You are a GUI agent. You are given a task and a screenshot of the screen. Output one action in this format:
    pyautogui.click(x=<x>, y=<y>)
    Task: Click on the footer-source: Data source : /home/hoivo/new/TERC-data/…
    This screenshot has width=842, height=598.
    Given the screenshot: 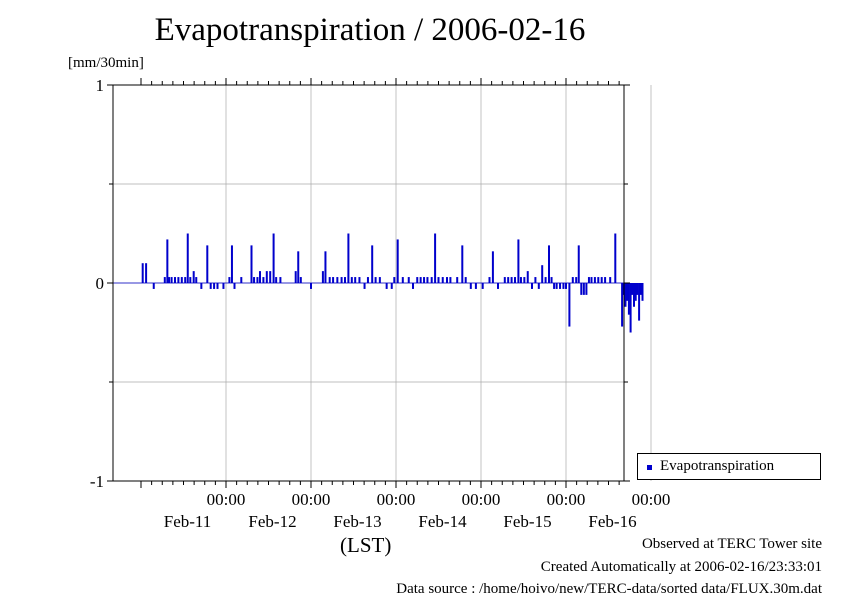 What is the action you would take?
    pyautogui.click(x=609, y=589)
    